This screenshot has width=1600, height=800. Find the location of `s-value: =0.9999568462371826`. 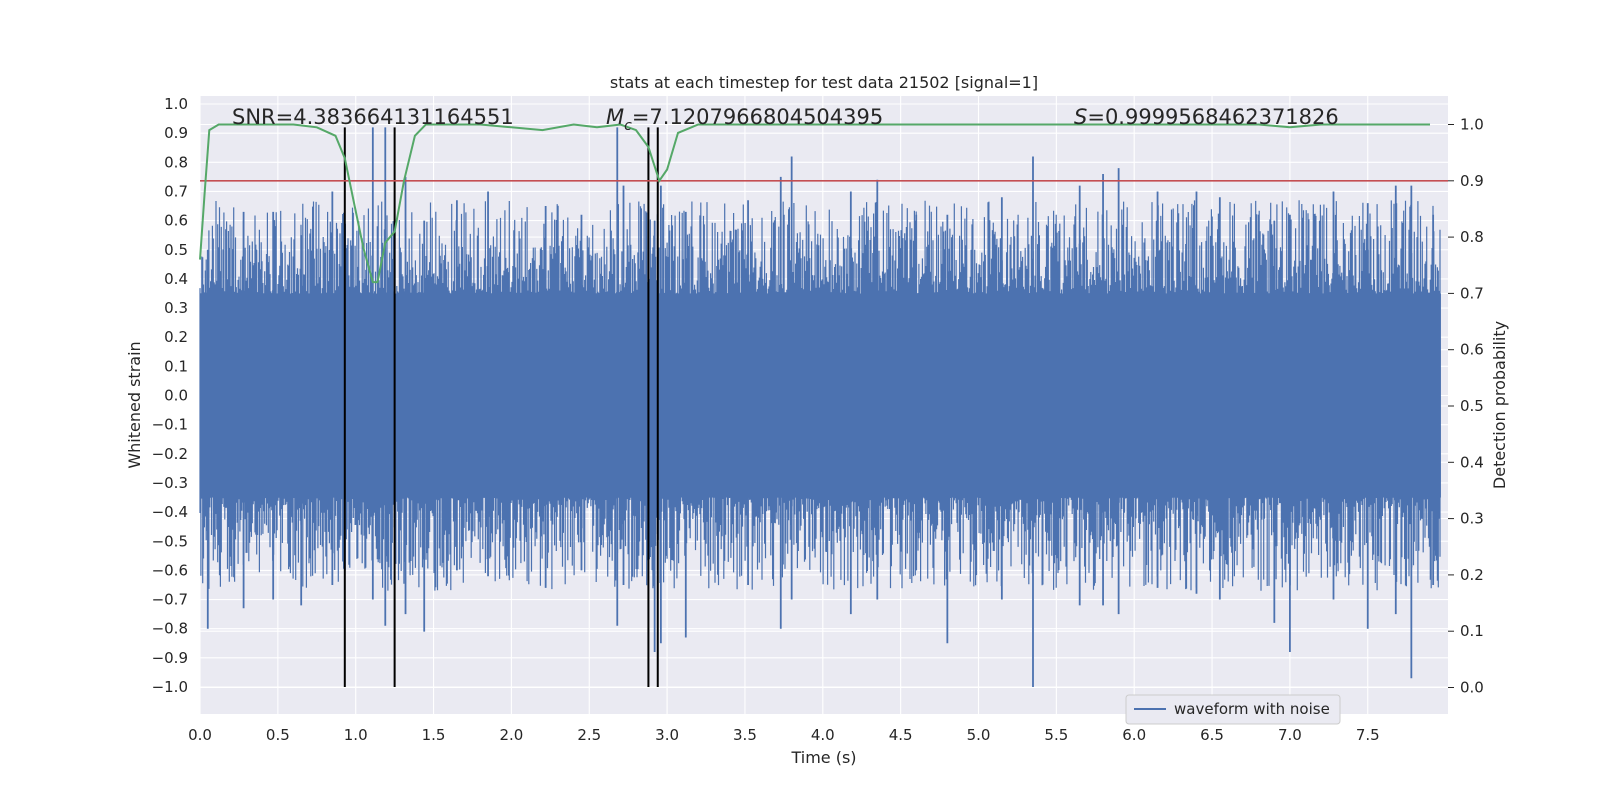

s-value: =0.9999568462371826 is located at coordinates (1212, 117).